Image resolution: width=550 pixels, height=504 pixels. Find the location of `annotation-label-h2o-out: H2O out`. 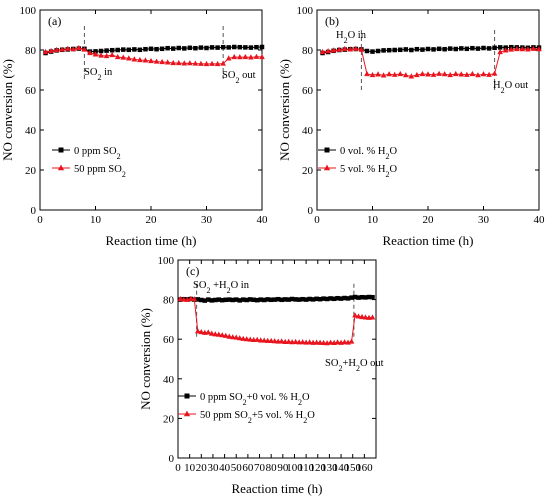

annotation-label-h2o-out: H2O out is located at coordinates (510, 87).